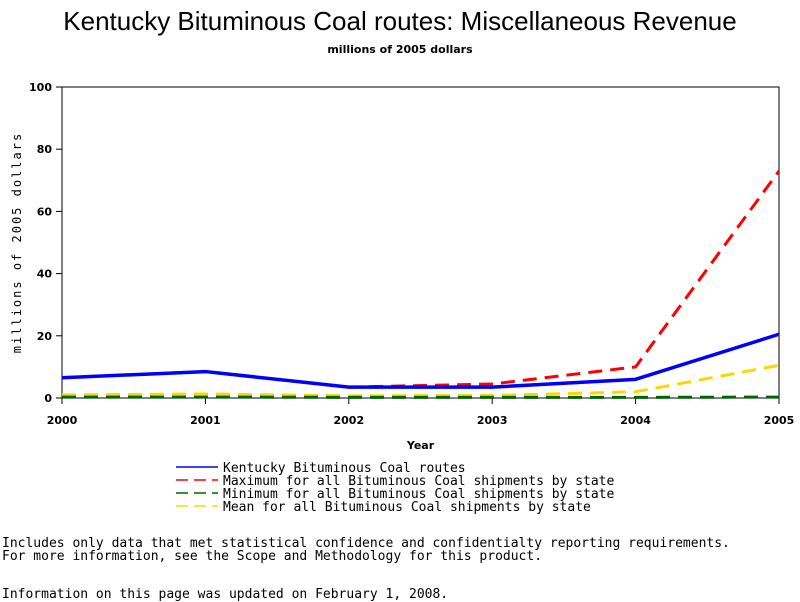  Describe the element at coordinates (40, 87) in the screenshot. I see `y-tick-label: 100` at that location.